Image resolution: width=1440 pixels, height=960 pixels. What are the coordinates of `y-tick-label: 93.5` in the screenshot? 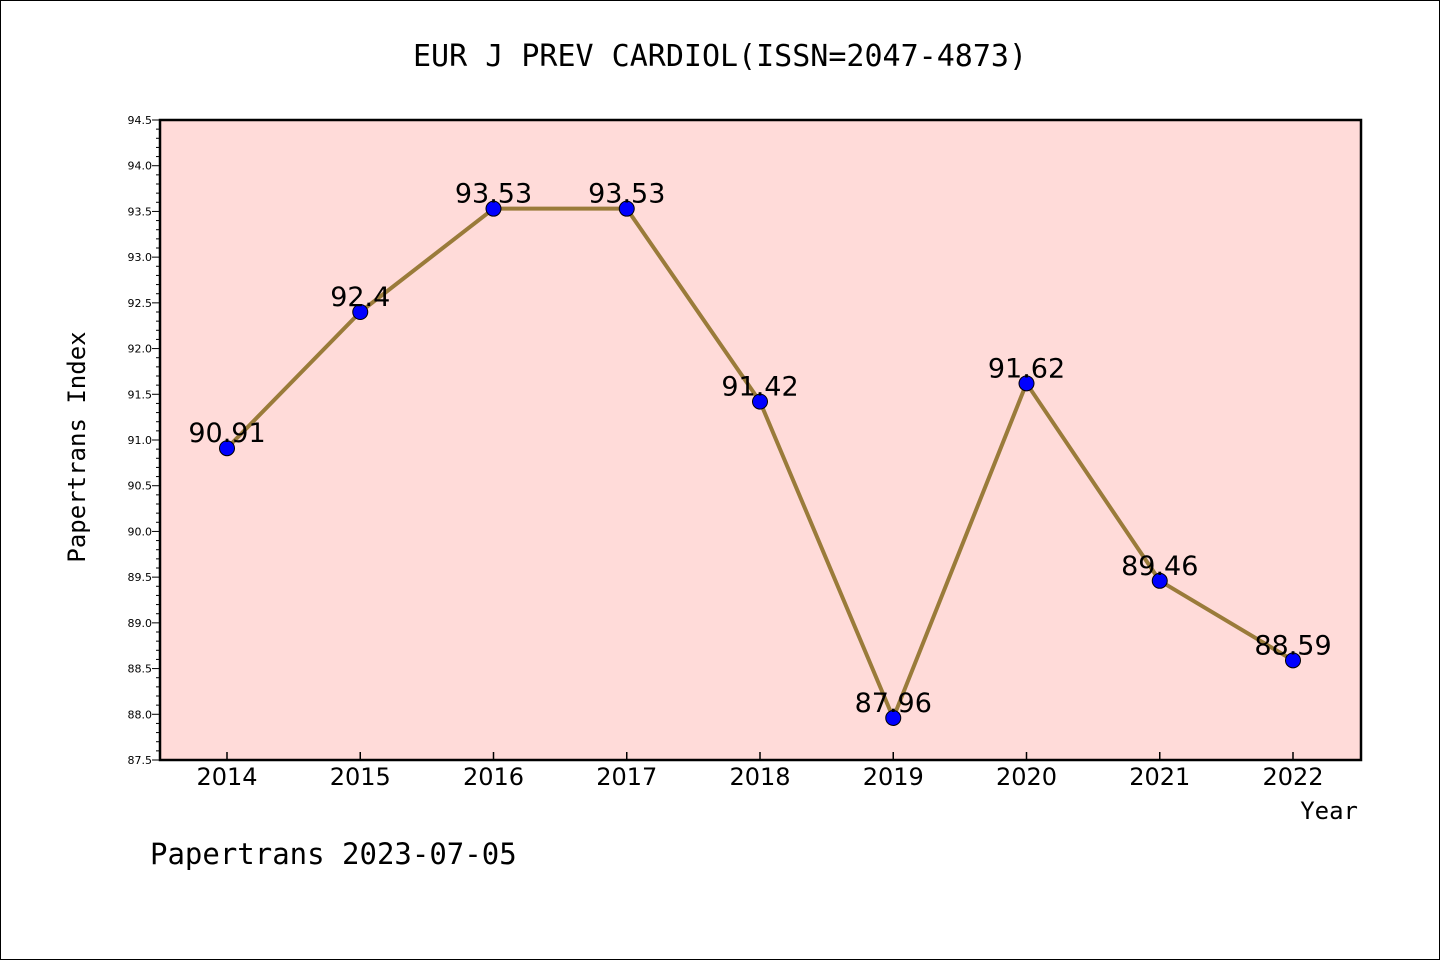 It's located at (140, 211).